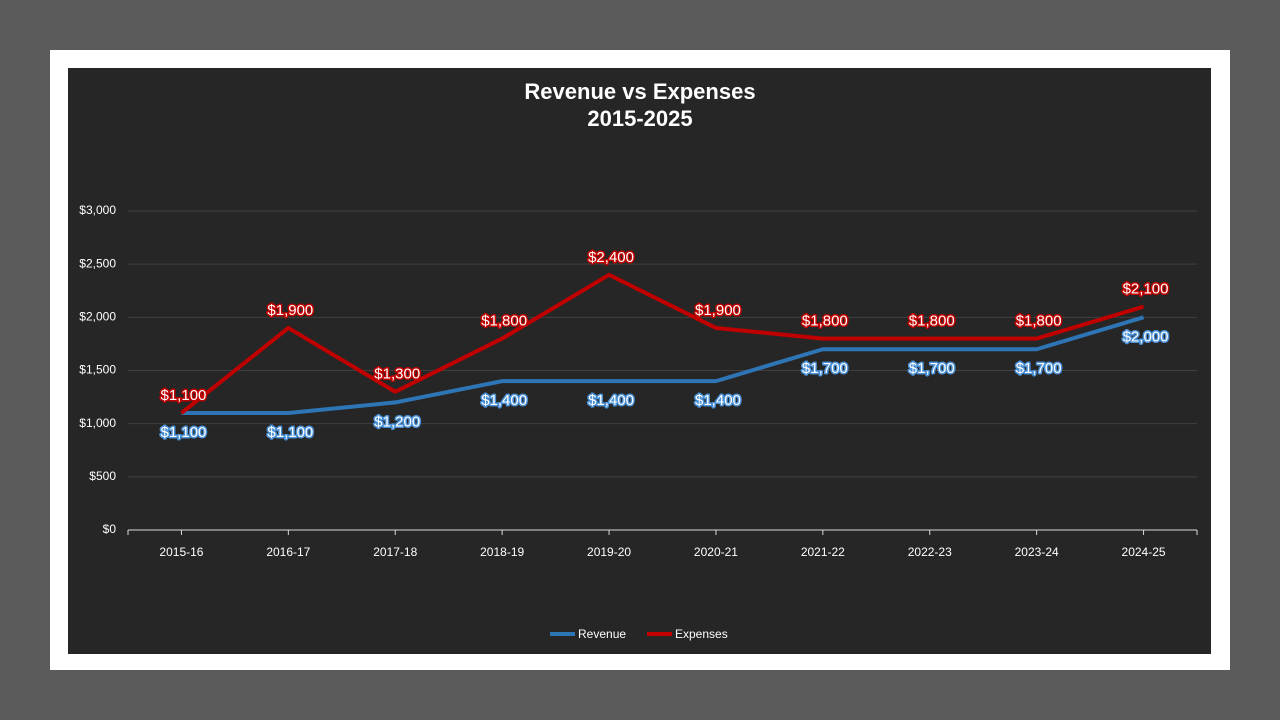  Describe the element at coordinates (97, 423) in the screenshot. I see `y-tick-label: $1,000` at that location.